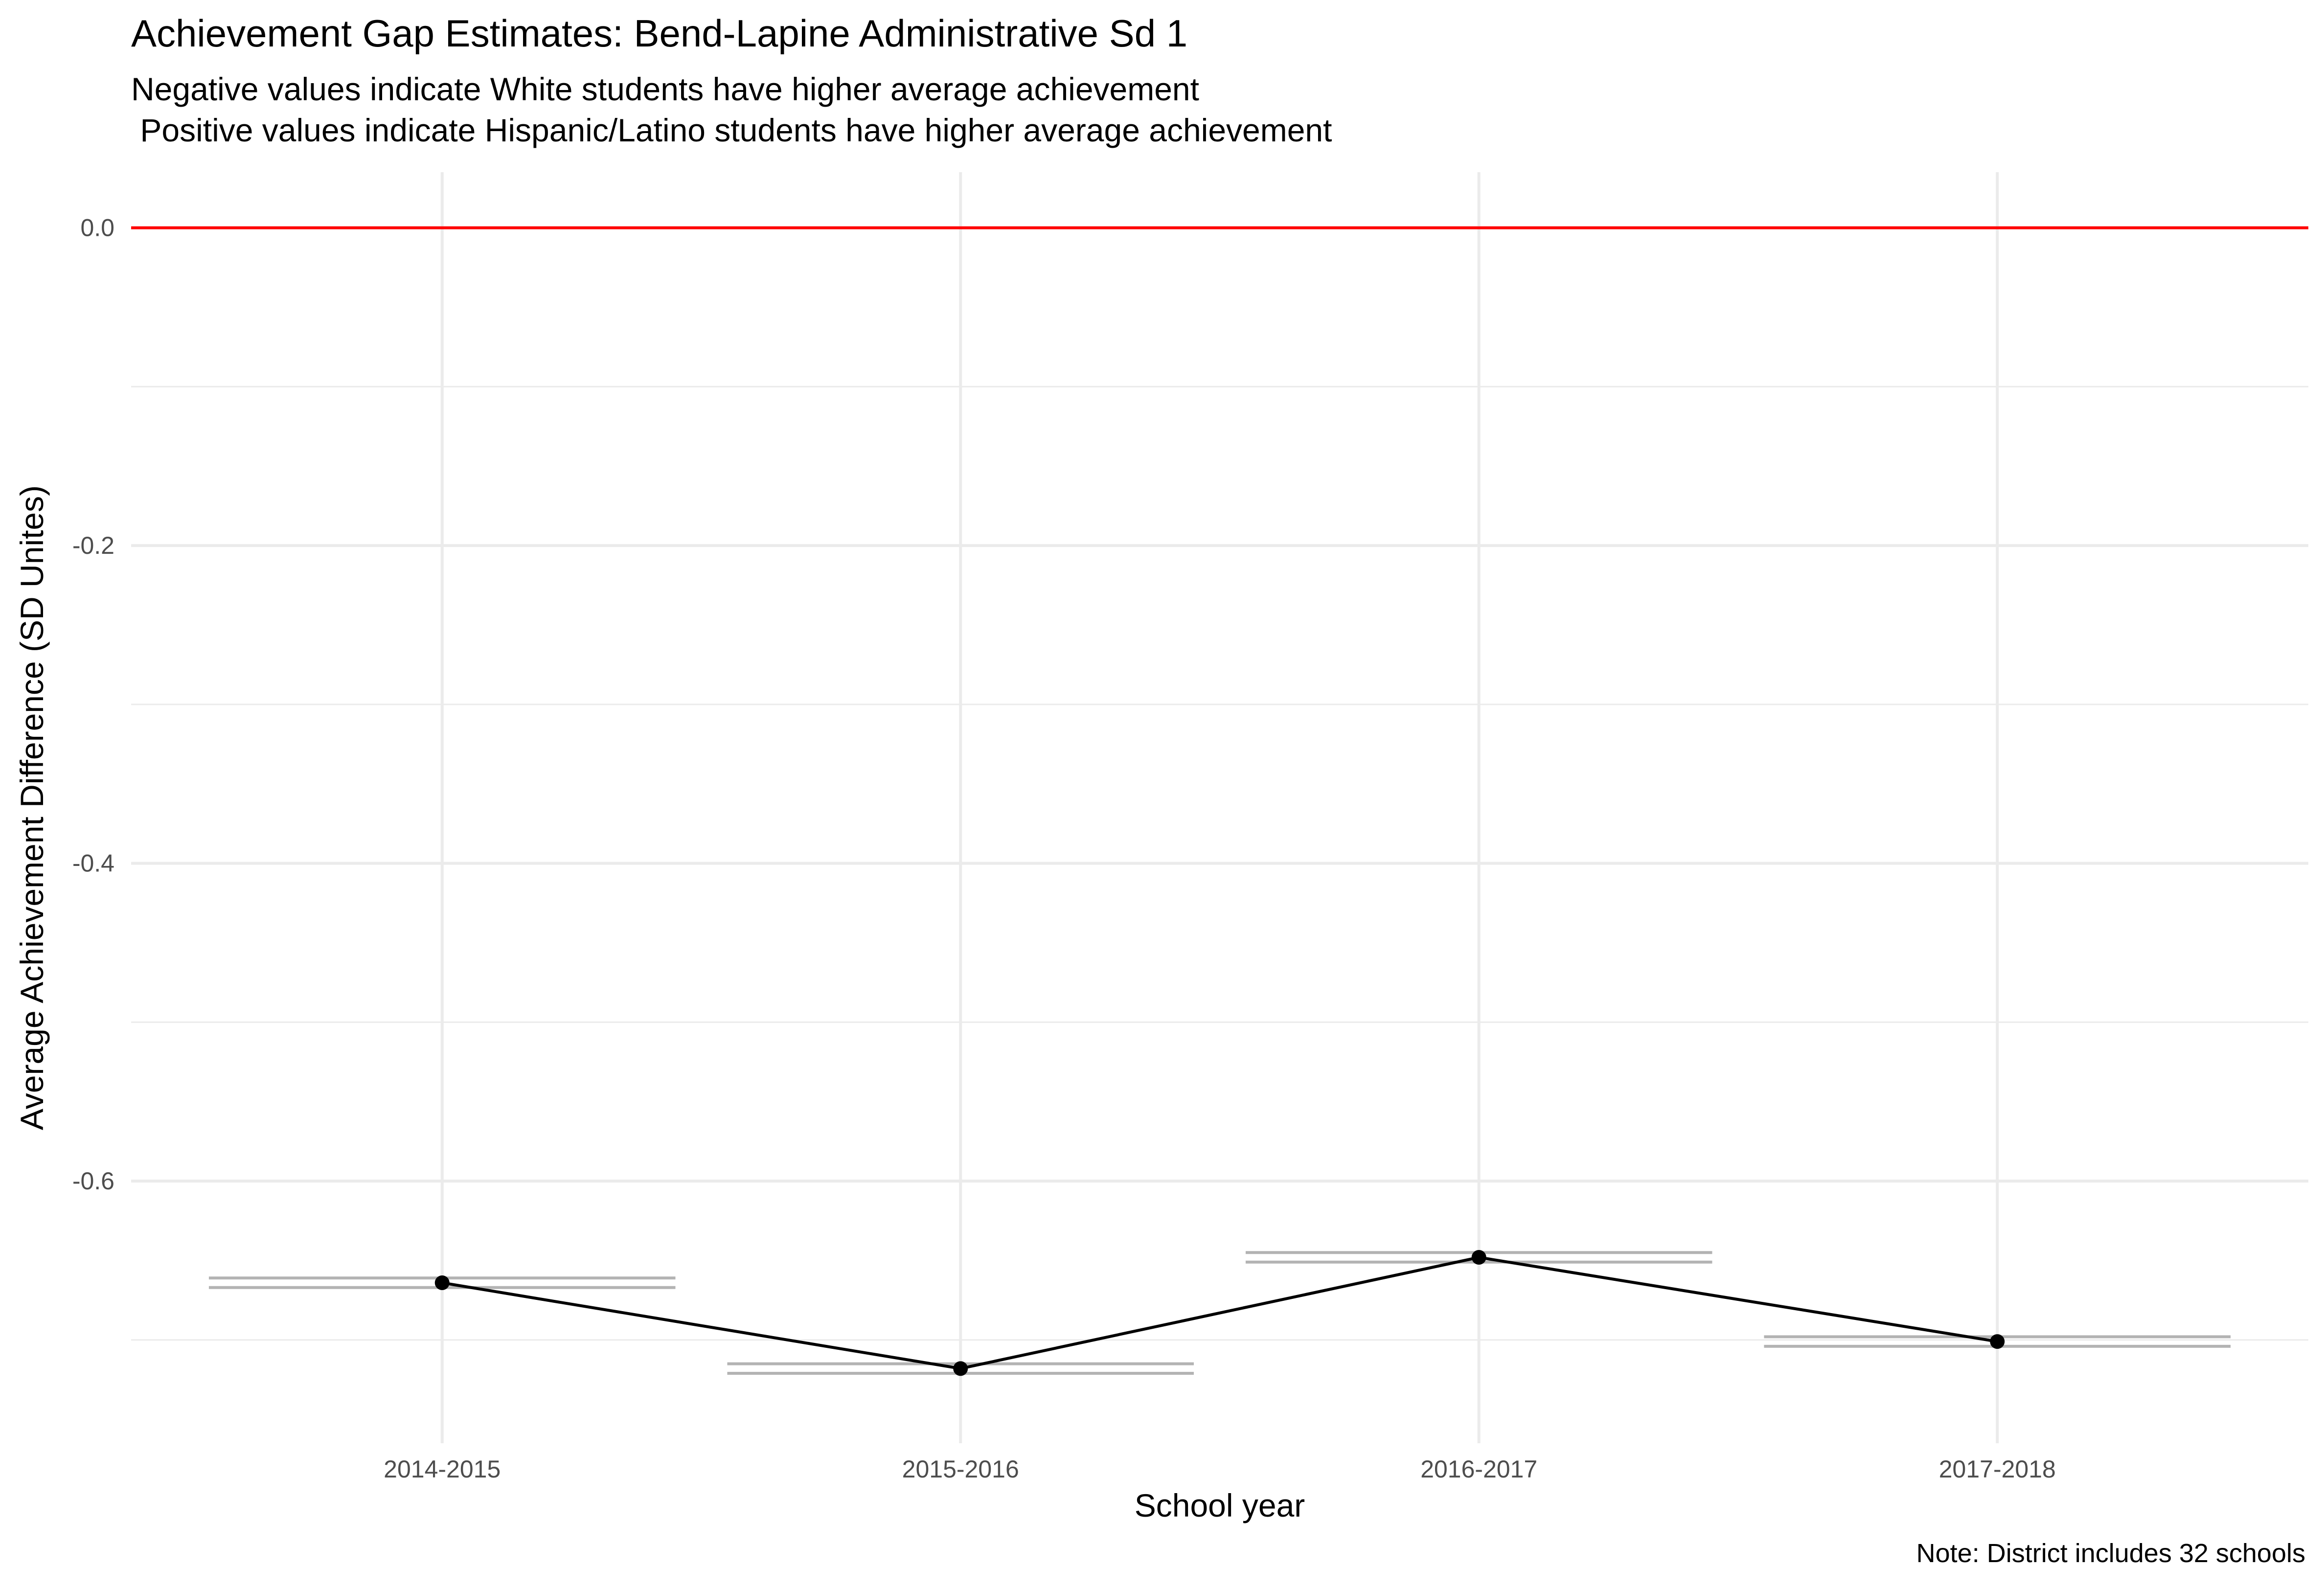  Describe the element at coordinates (443, 1469) in the screenshot. I see `x-tick-label: 2014-2015` at that location.